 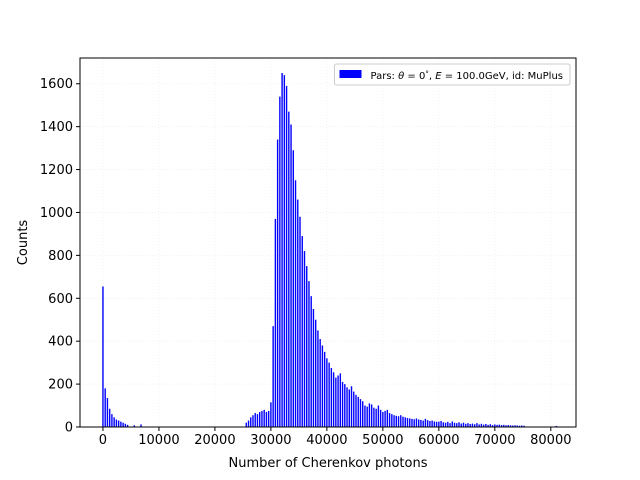 I want to click on x-tick-label: 20000, so click(x=214, y=440).